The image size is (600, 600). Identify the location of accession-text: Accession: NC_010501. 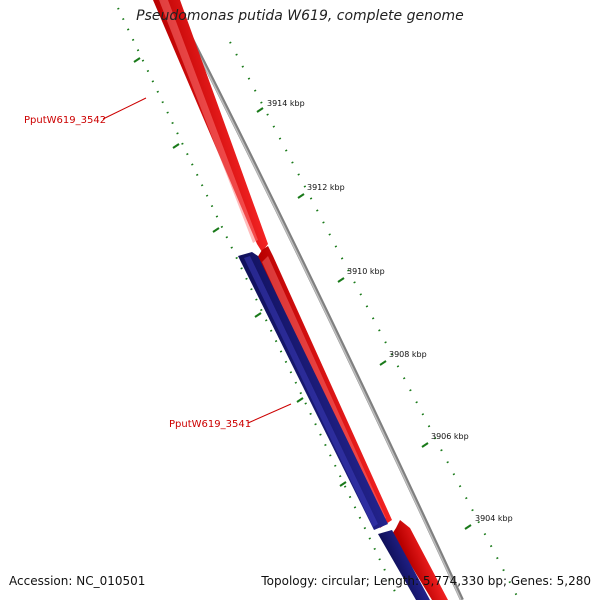
(77, 581).